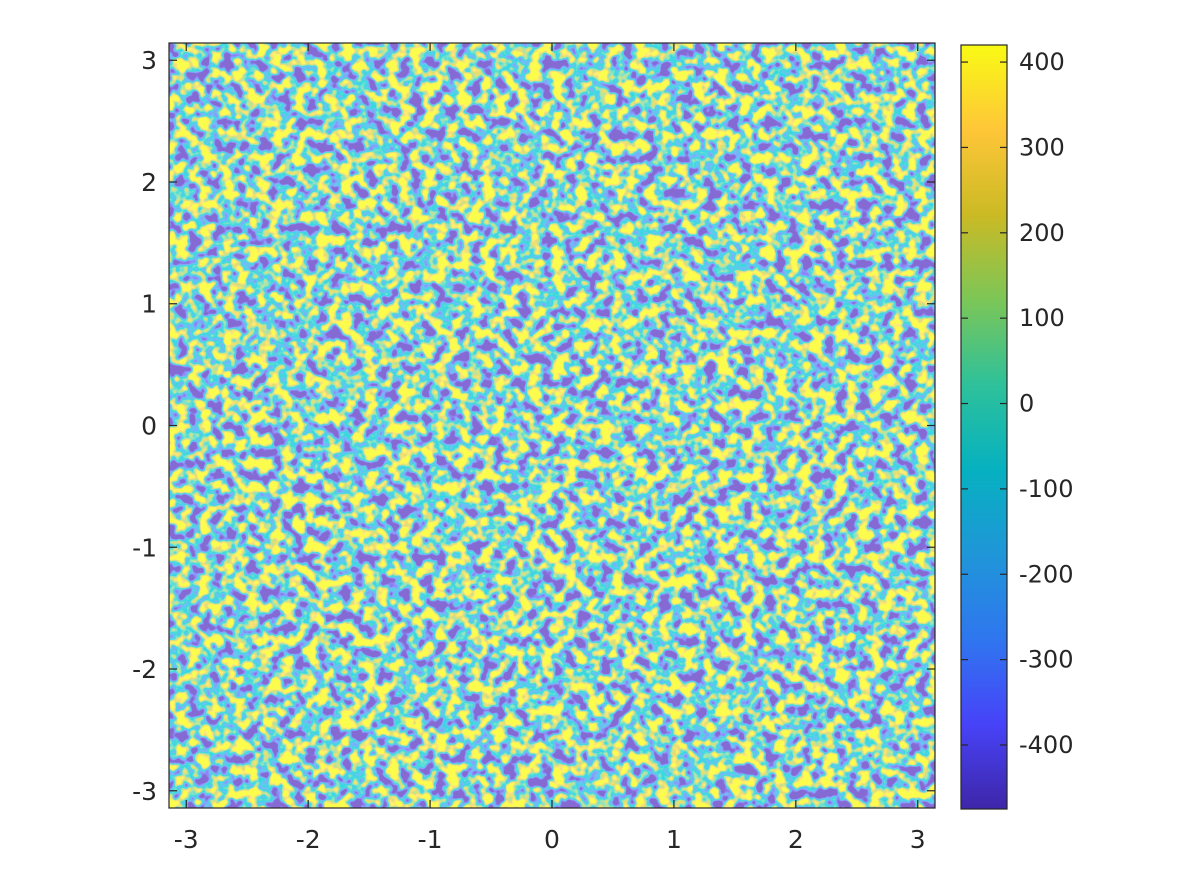 This screenshot has width=1196, height=895. I want to click on colorbar-strip, so click(984, 427).